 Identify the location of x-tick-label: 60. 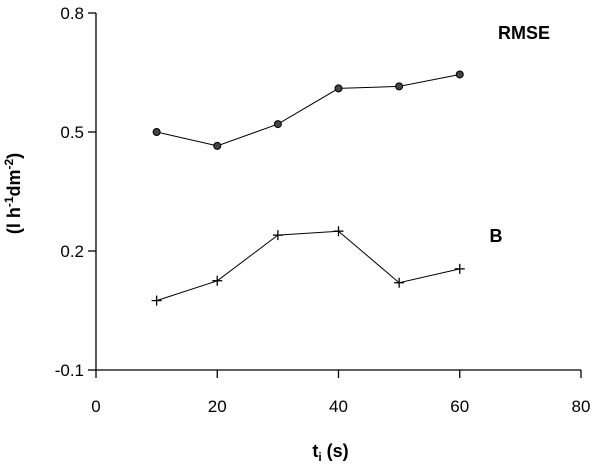
(459, 406).